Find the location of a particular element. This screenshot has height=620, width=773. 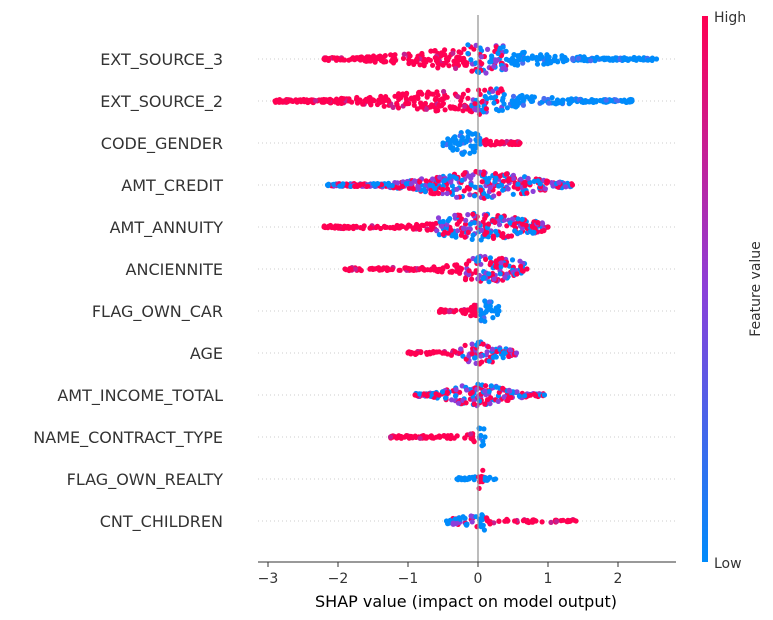

colorbar is located at coordinates (705, 289).